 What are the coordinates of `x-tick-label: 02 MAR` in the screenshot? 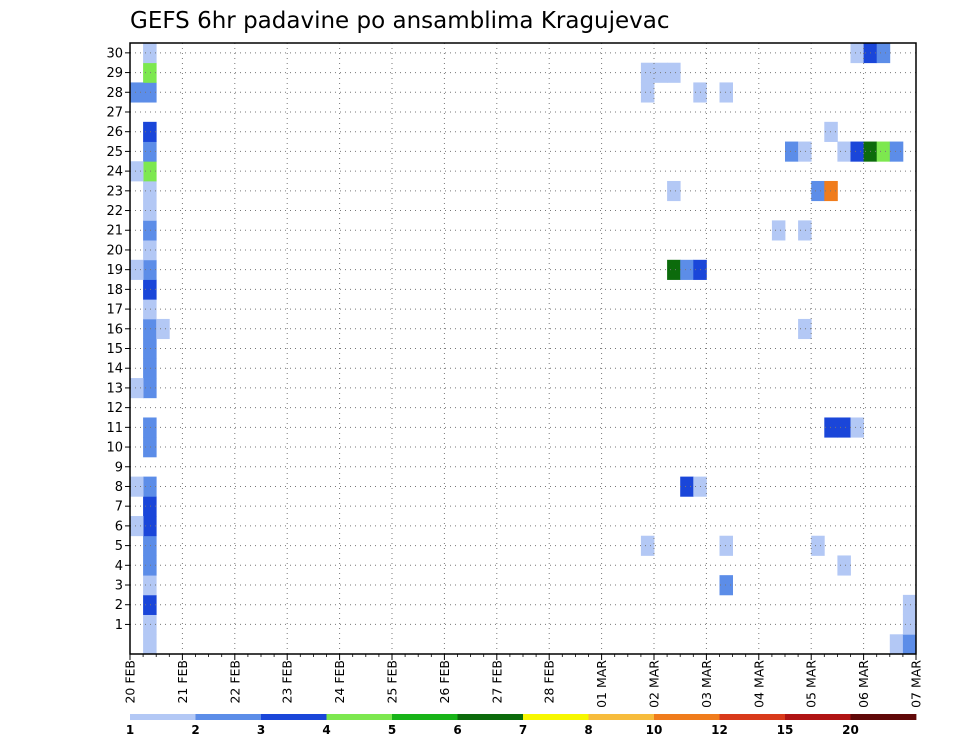 It's located at (654, 684).